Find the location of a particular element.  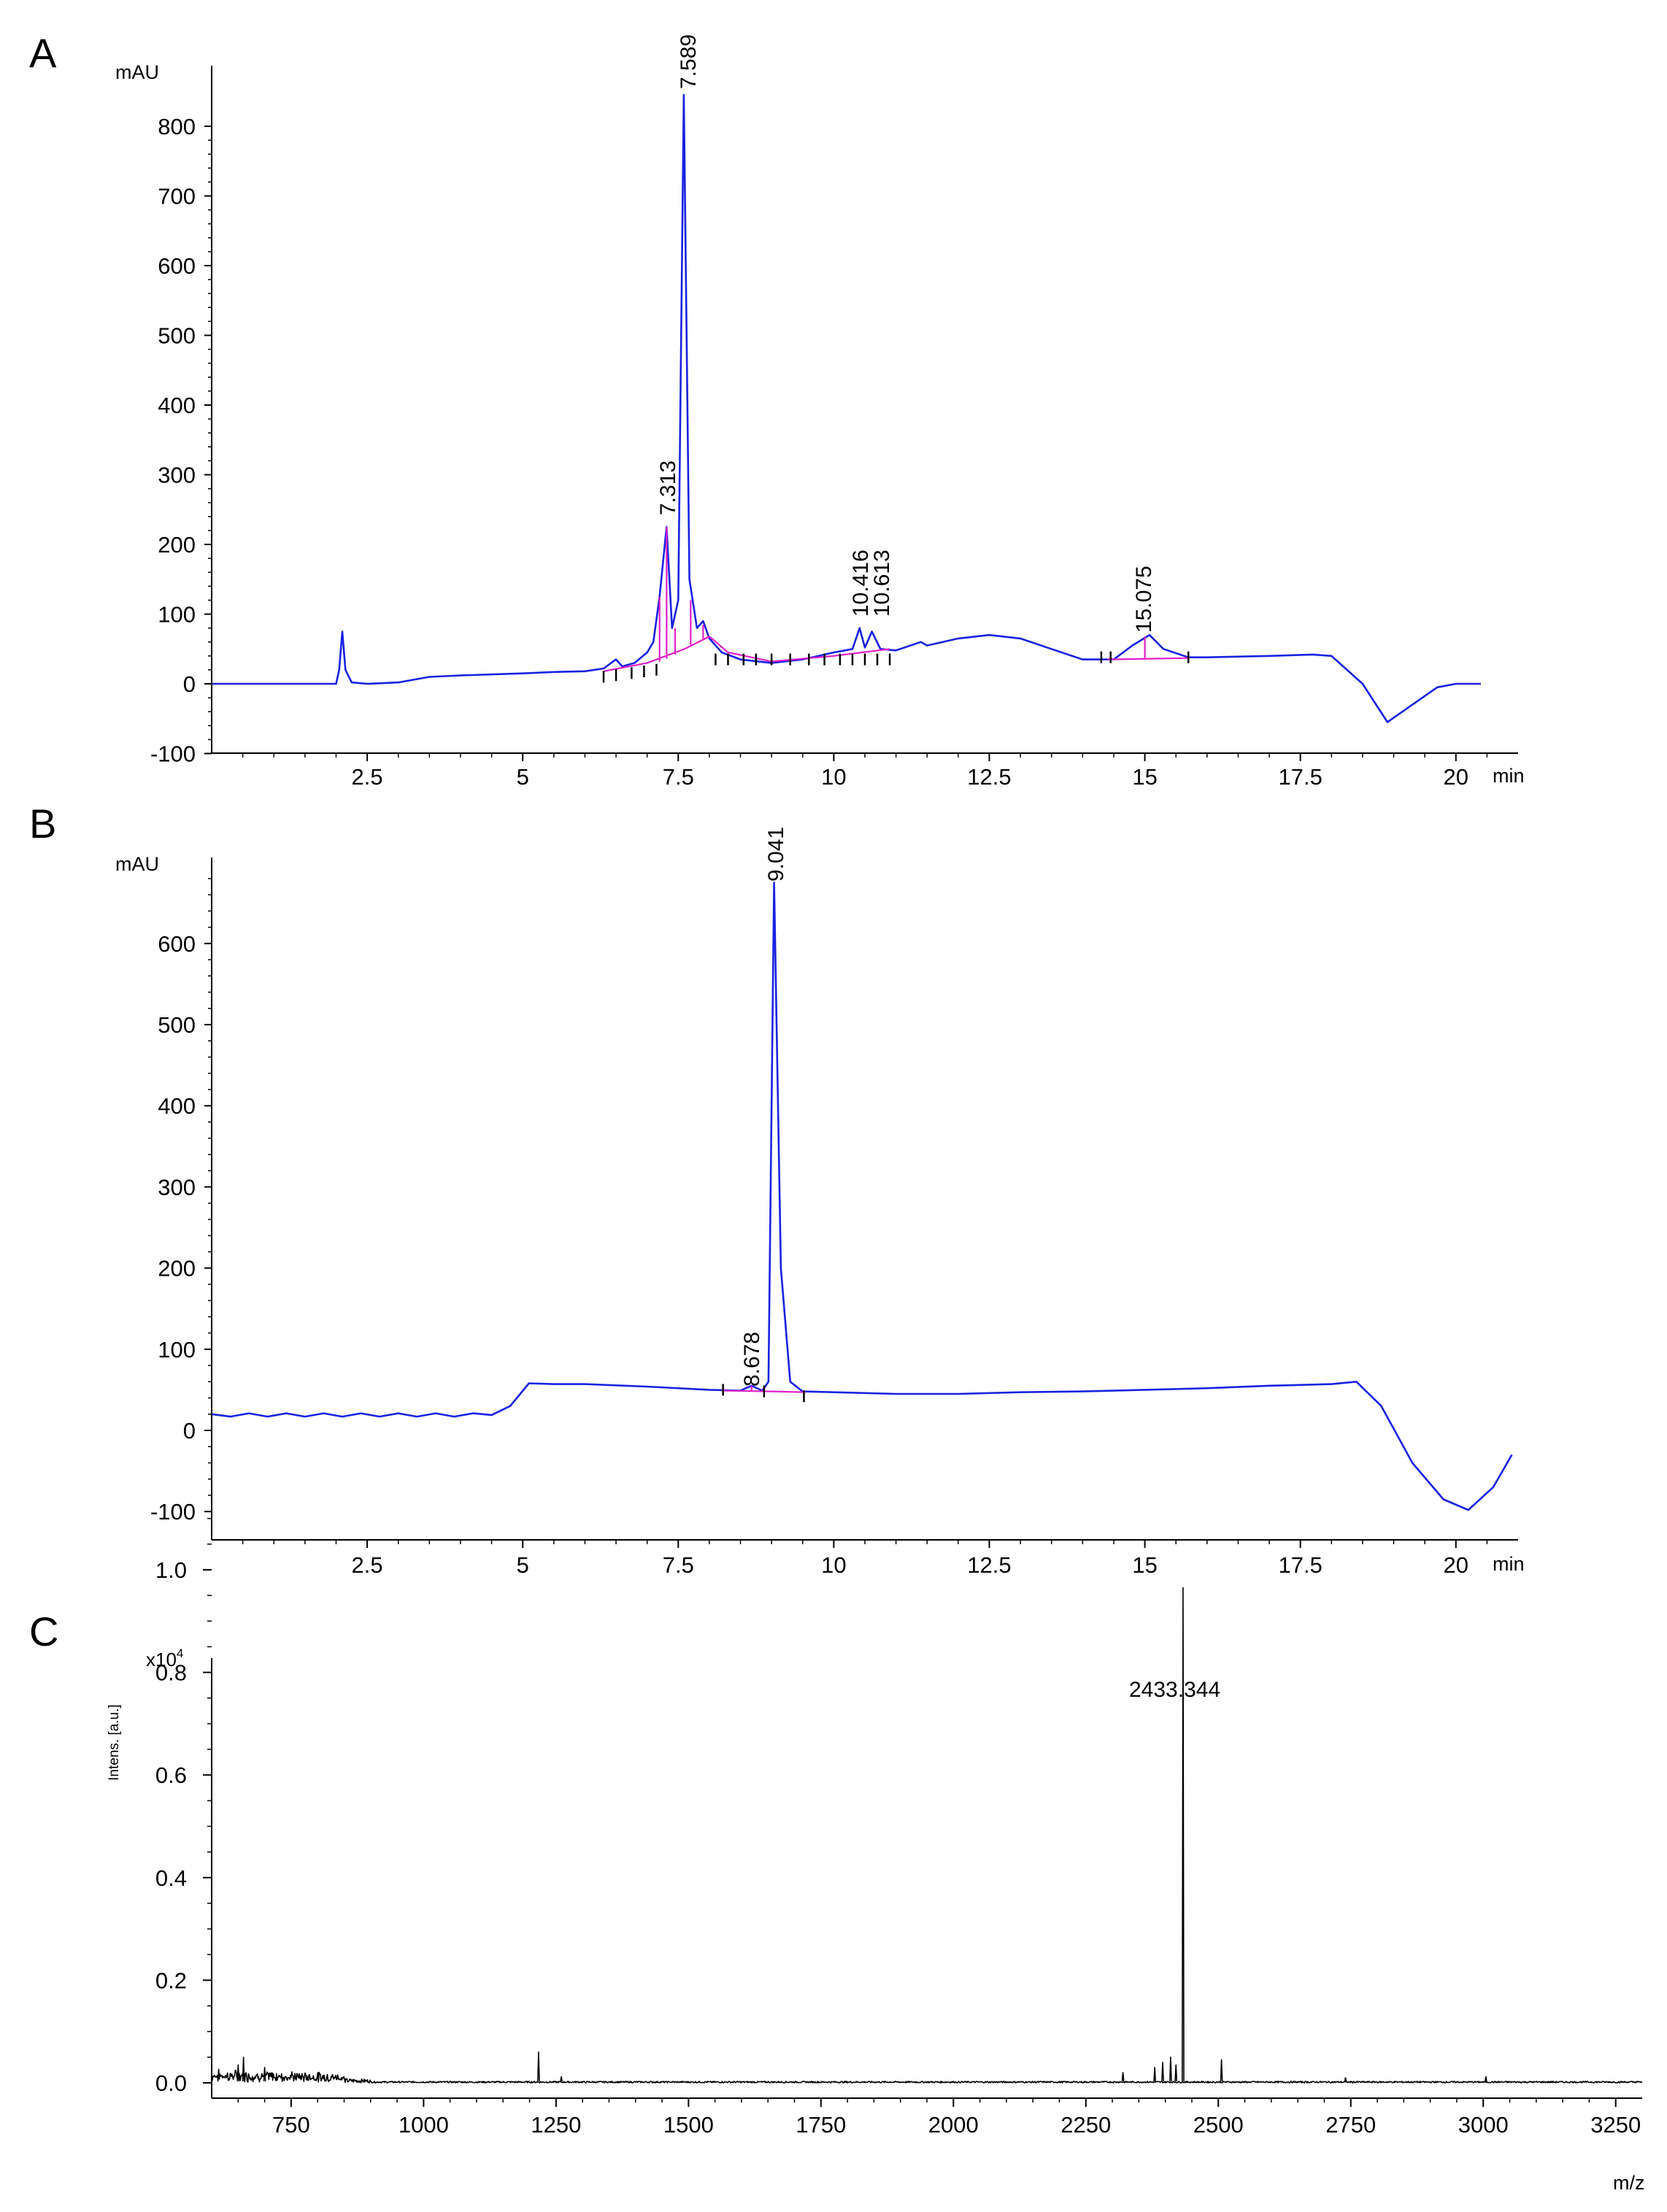

panel-c-x-tick-label: 1250 is located at coordinates (556, 2125).